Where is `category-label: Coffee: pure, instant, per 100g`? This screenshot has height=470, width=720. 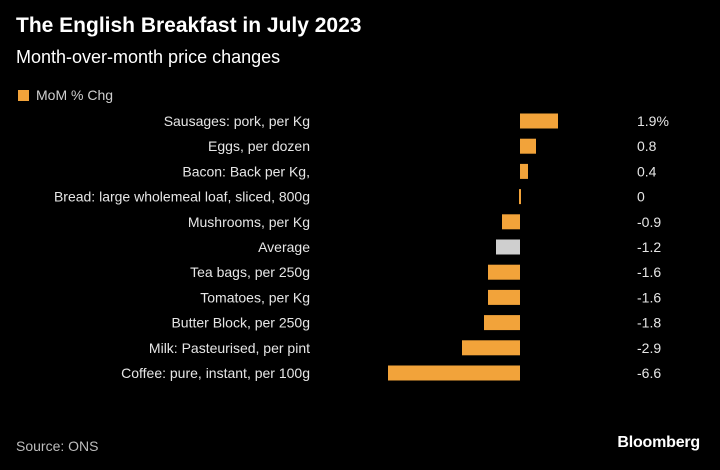 category-label: Coffee: pure, instant, per 100g is located at coordinates (215, 373).